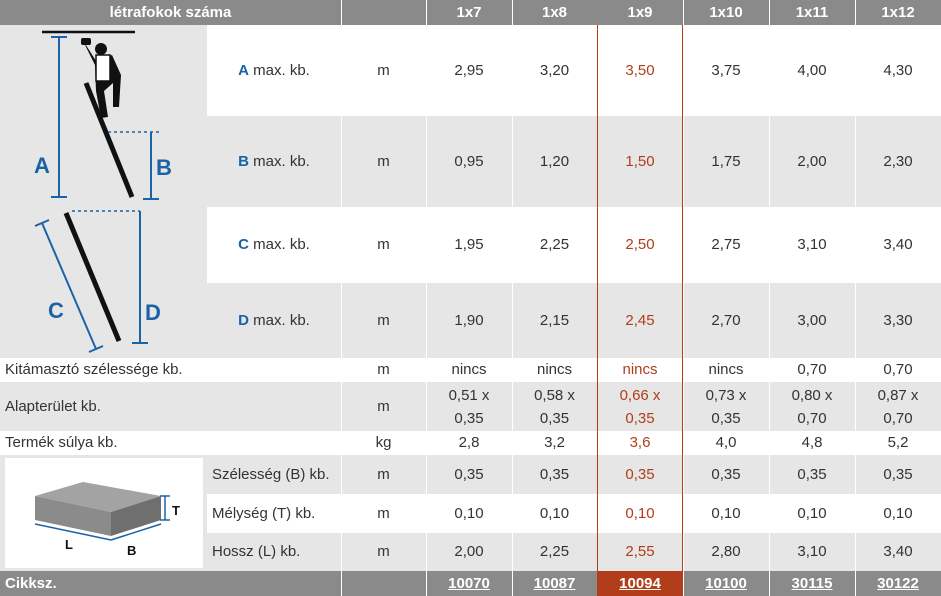  Describe the element at coordinates (383, 12) in the screenshot. I see `header-unit-empty` at that location.